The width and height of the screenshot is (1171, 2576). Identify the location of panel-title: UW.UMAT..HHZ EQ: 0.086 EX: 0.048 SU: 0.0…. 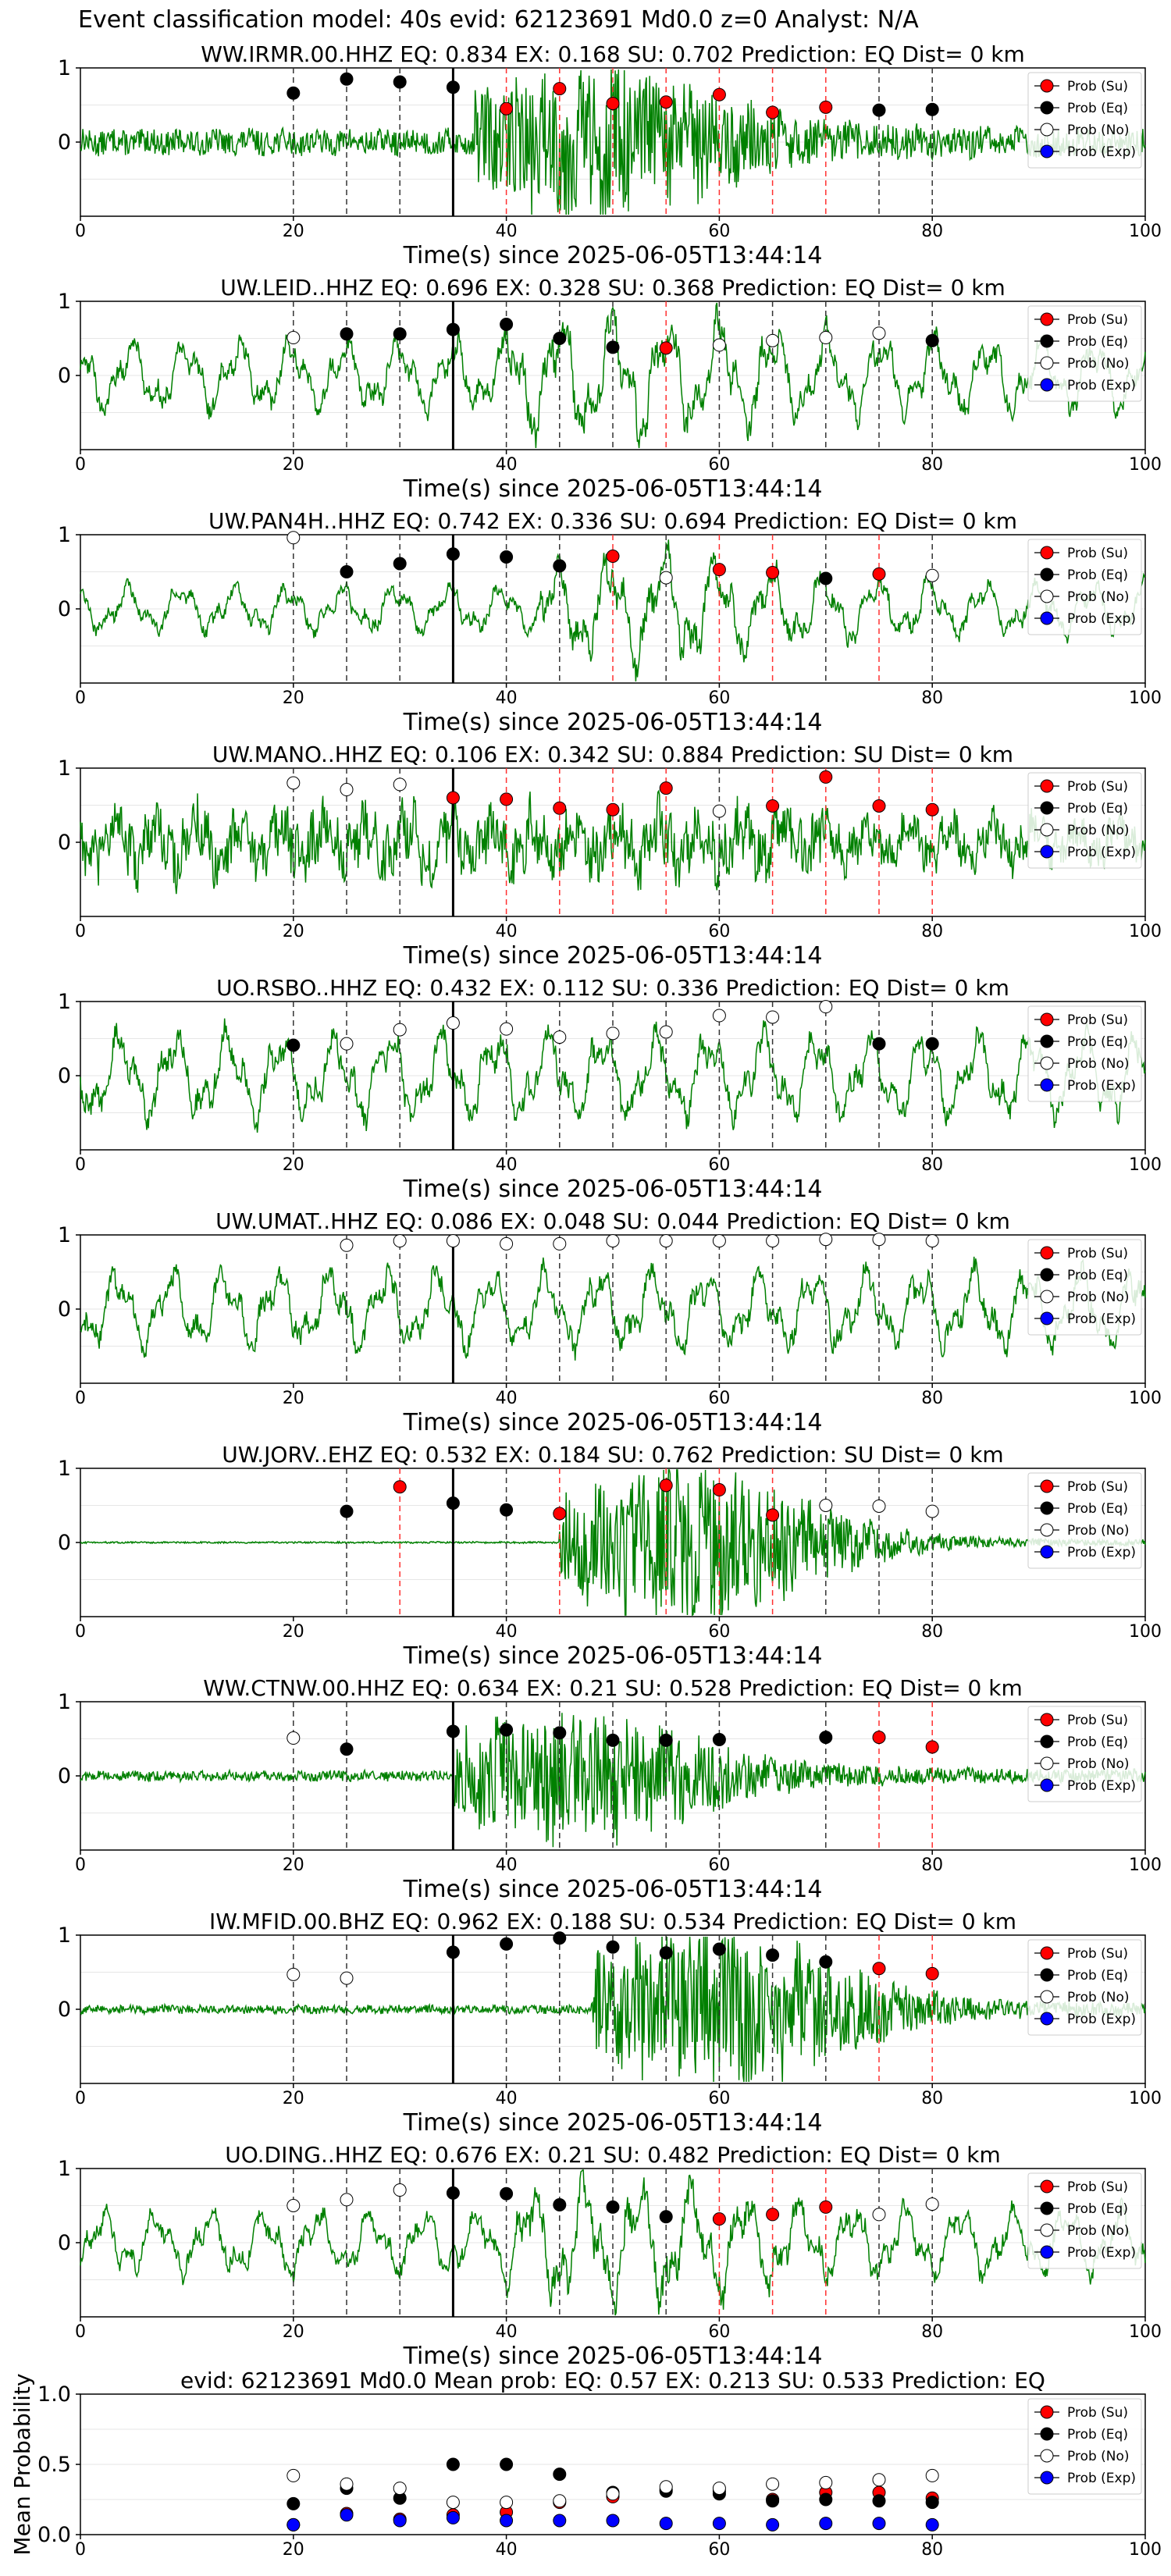
(612, 1221).